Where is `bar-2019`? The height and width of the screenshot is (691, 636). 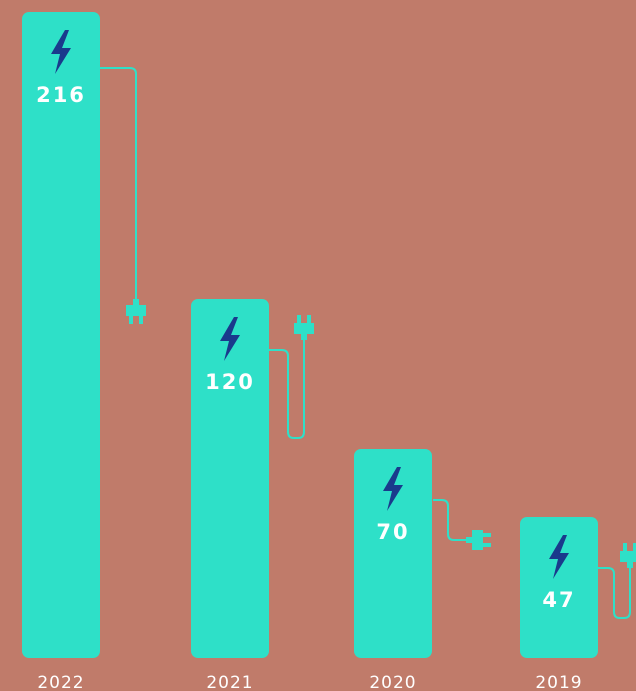
bar-2019 is located at coordinates (559, 587).